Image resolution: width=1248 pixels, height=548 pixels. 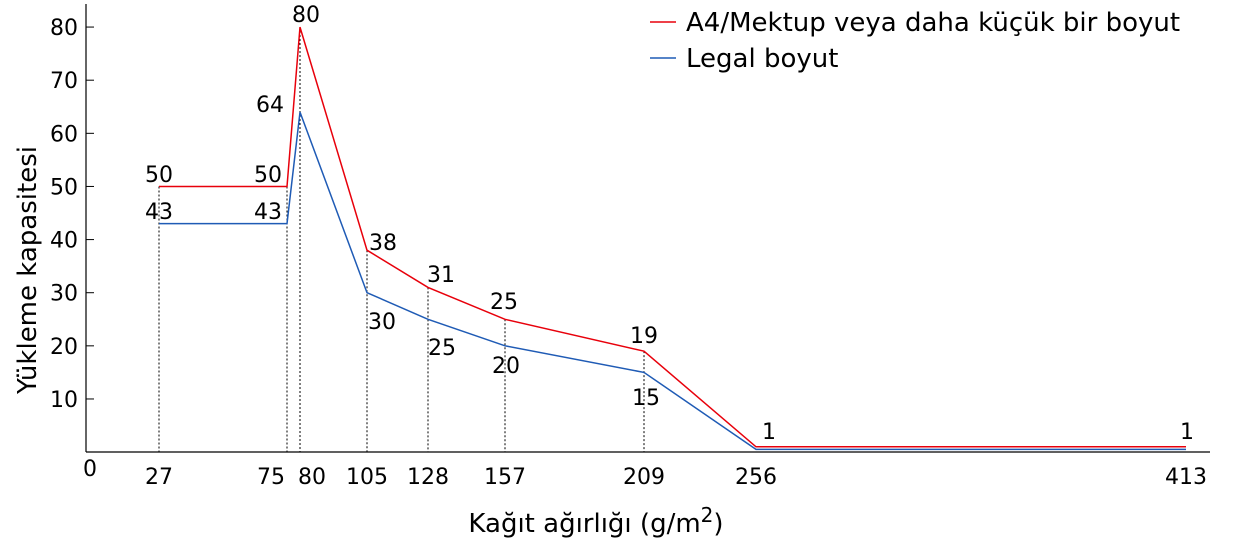 I want to click on y-tick-label: 30, so click(x=64, y=294).